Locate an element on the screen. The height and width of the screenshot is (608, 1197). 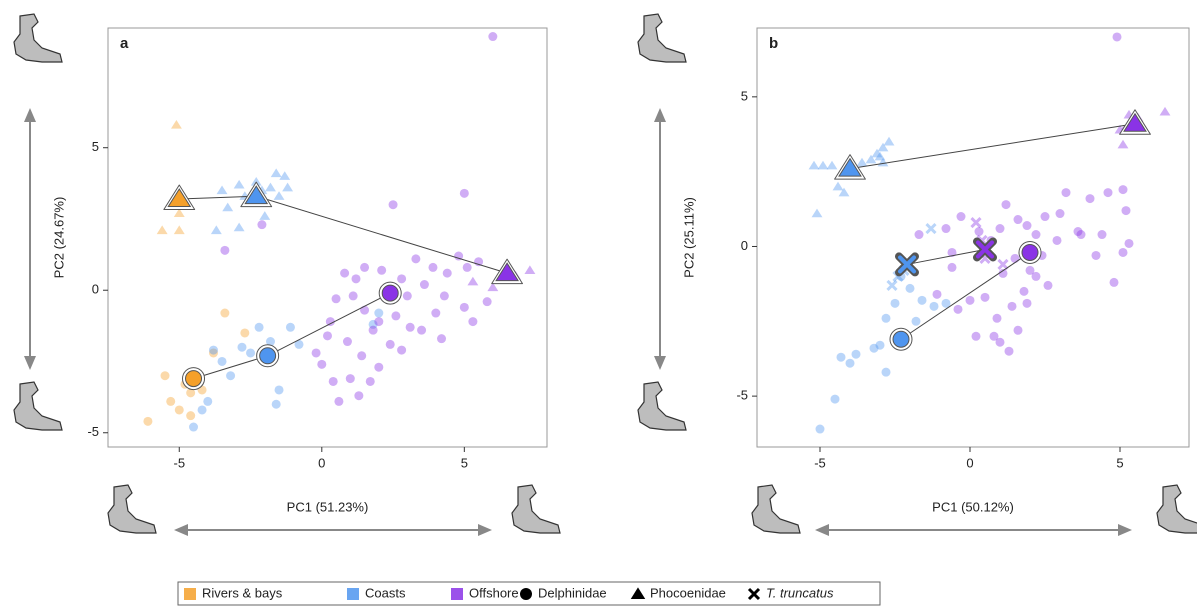
y-tick-label: 0 is located at coordinates (95, 289).